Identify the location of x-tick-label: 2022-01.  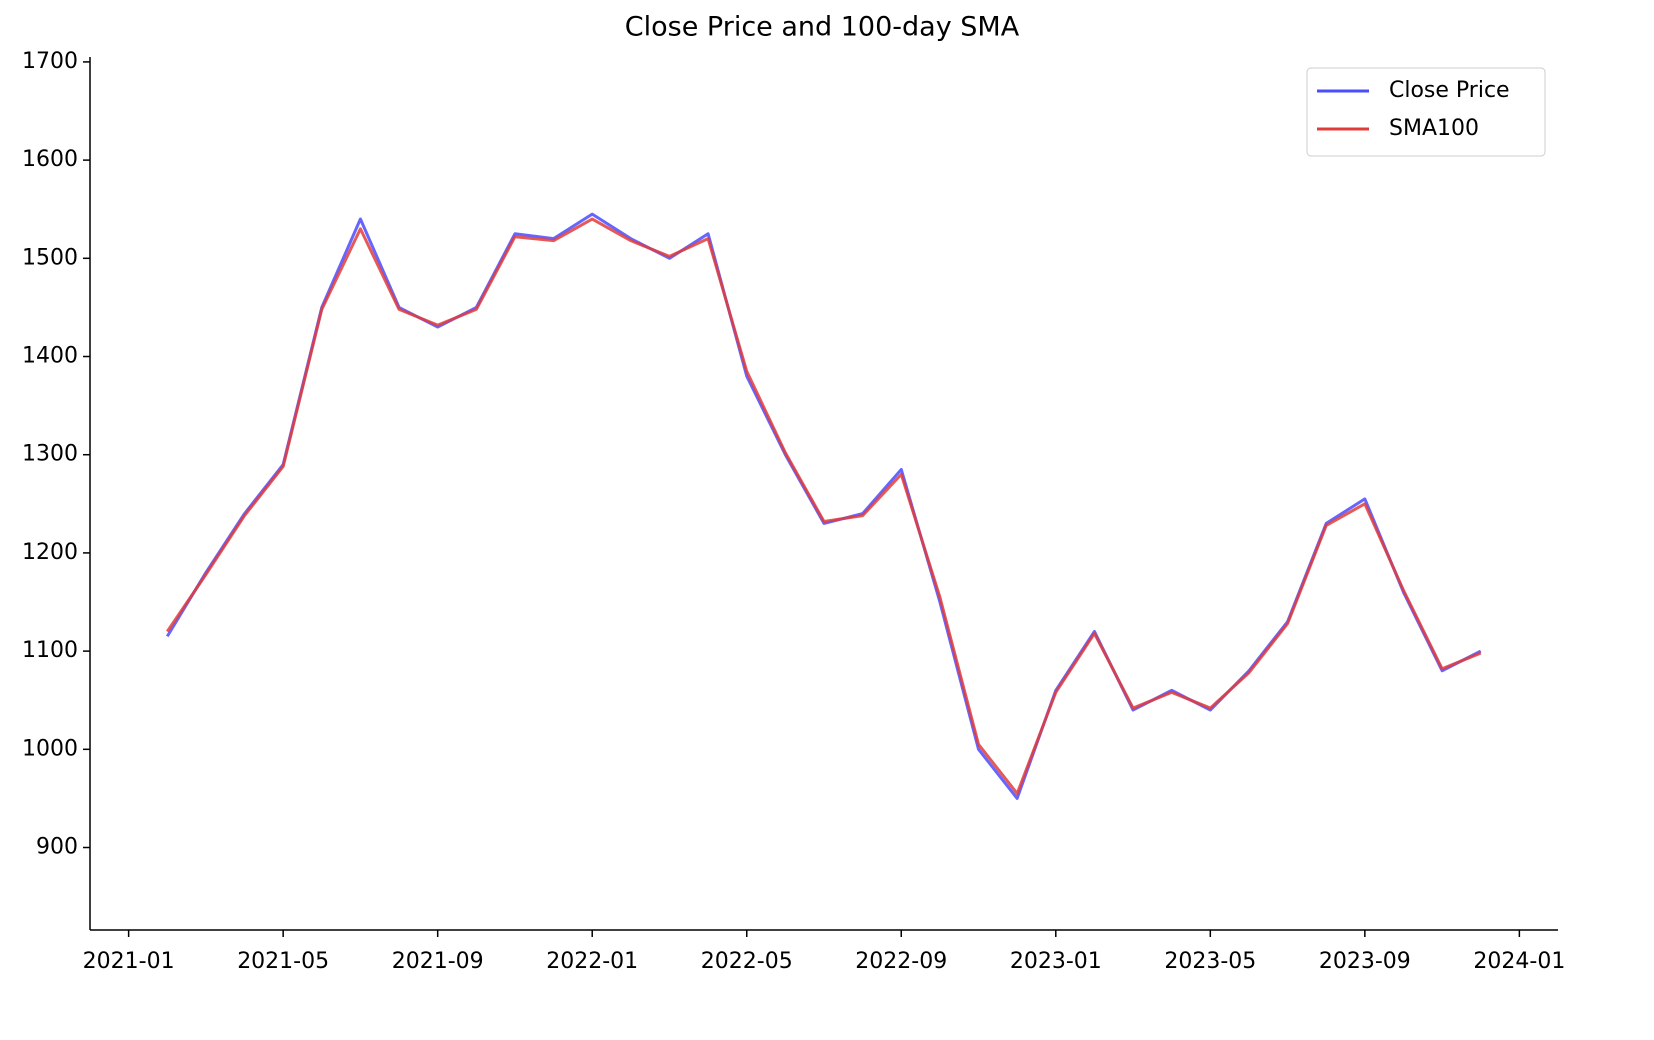
(592, 961).